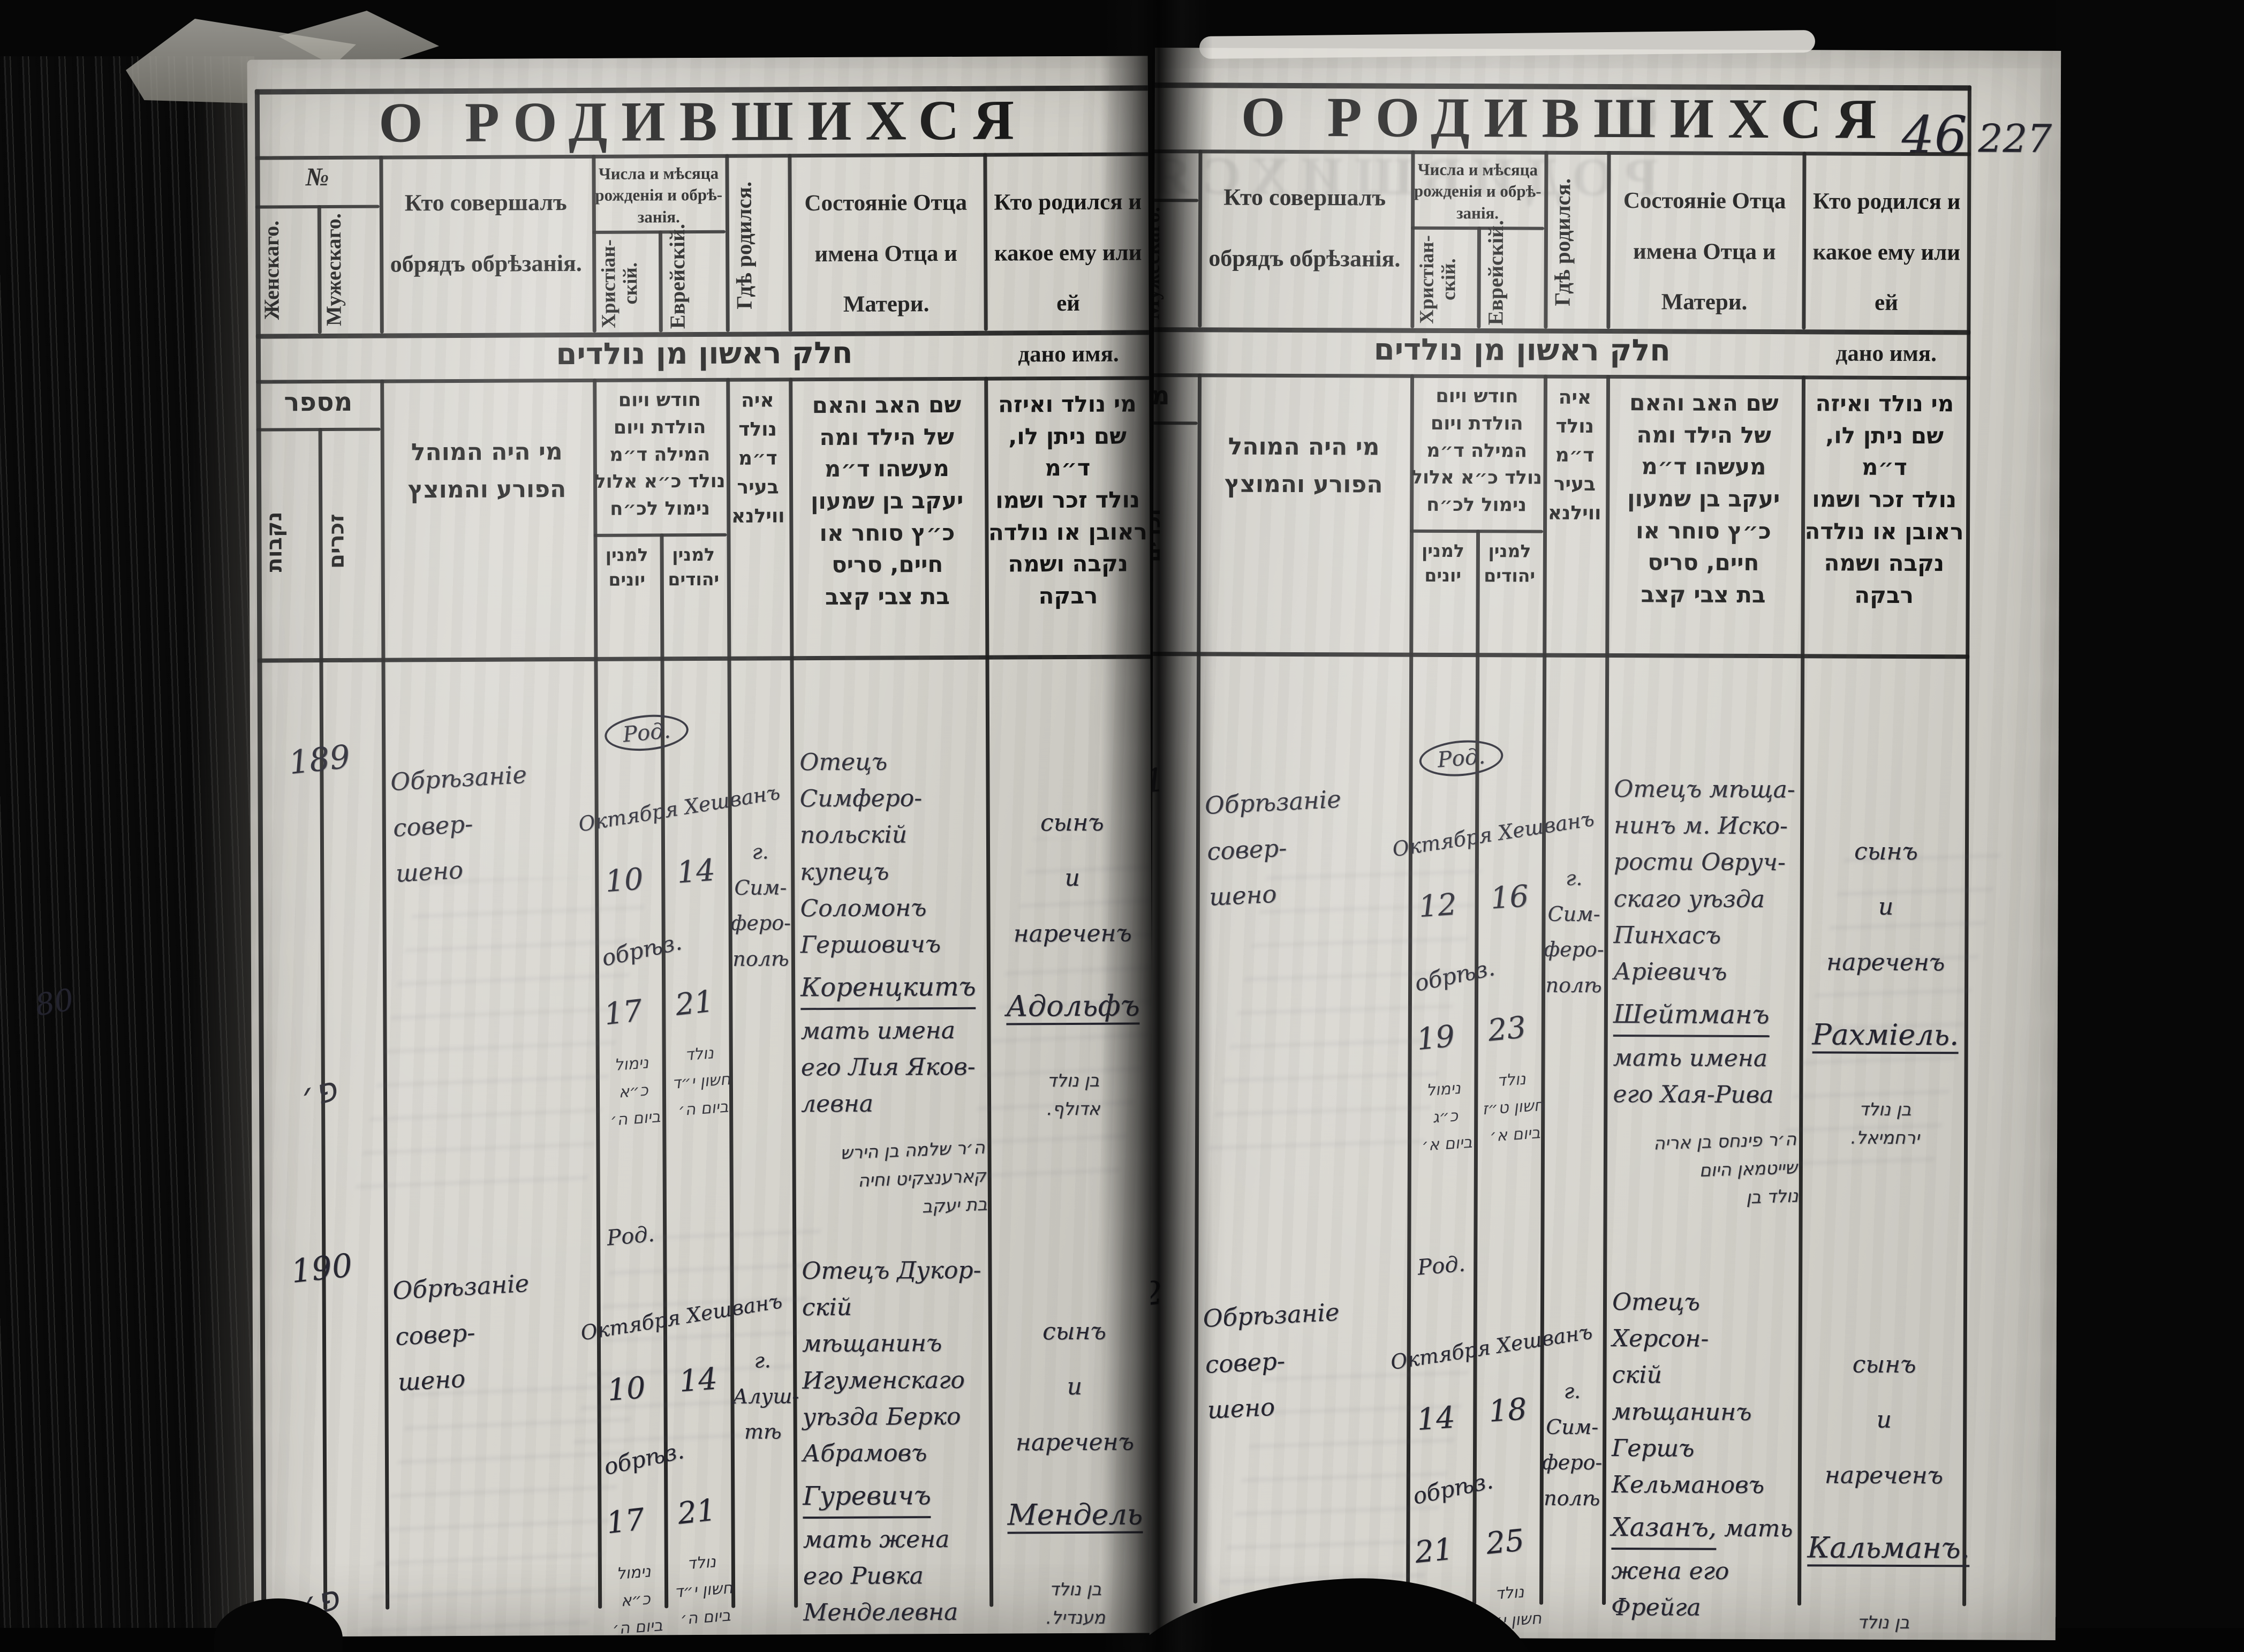 Image resolution: width=2244 pixels, height=1652 pixels. Describe the element at coordinates (1888, 1548) in the screenshot. I see `child-name: Кальманъ.` at that location.